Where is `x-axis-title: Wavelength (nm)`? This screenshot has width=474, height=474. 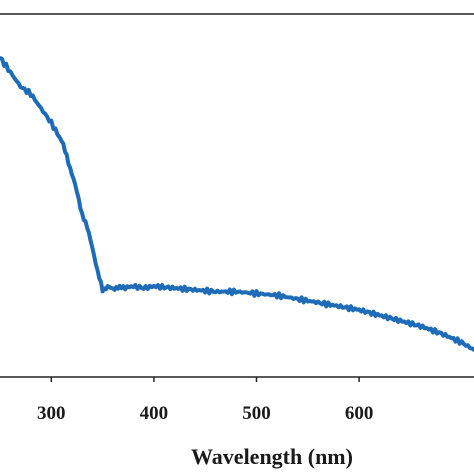
x-axis-title: Wavelength (nm) is located at coordinates (272, 456).